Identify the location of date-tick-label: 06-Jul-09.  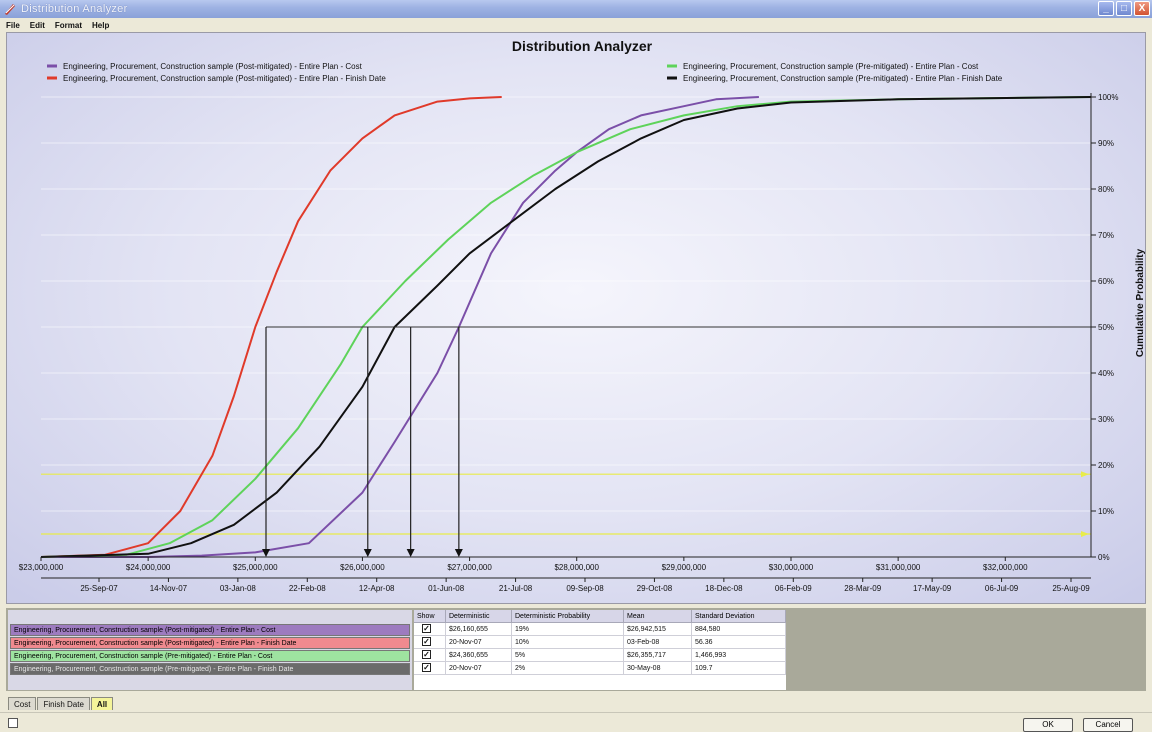
(1002, 588).